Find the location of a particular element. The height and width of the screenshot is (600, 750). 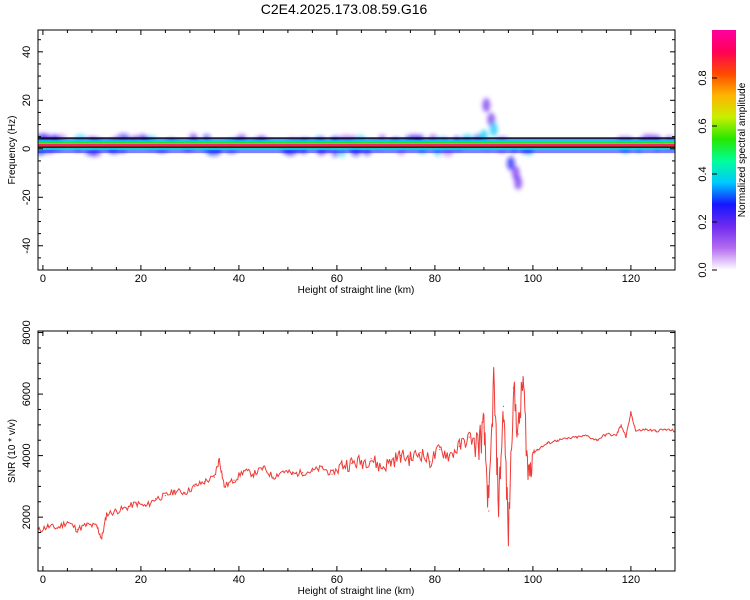

spectrogram-y-tick-label: -20 is located at coordinates (27, 197).